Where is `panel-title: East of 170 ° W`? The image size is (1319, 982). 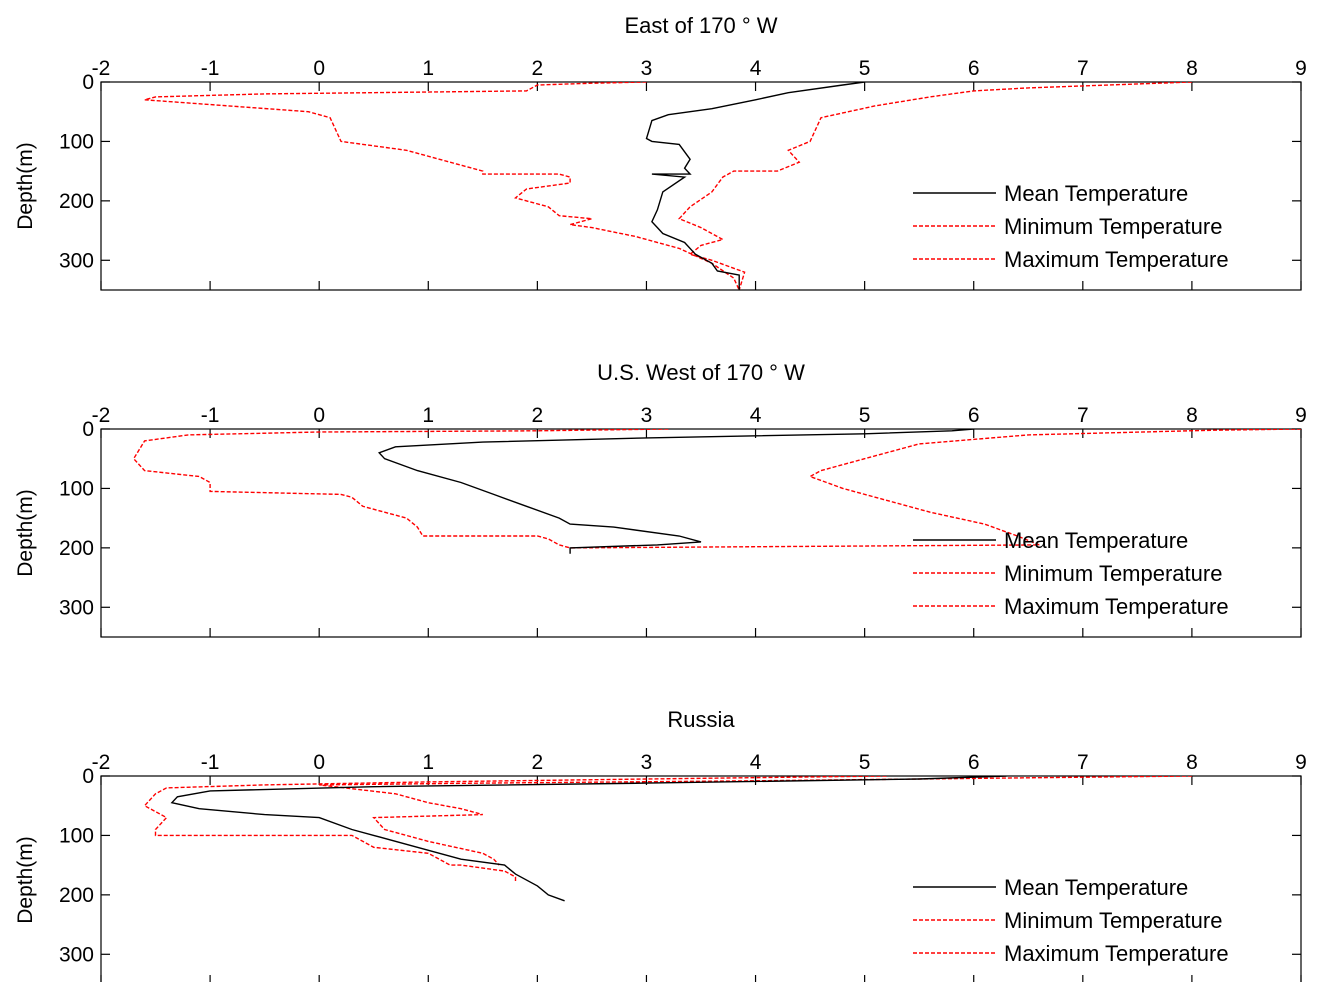 panel-title: East of 170 ° W is located at coordinates (700, 25).